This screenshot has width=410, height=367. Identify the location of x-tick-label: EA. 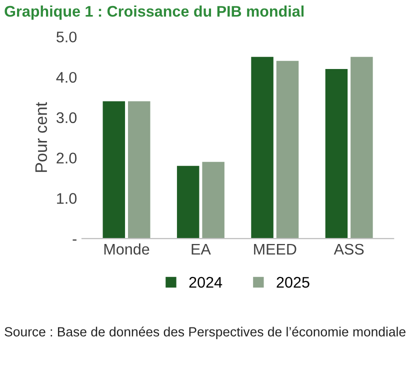
(201, 249).